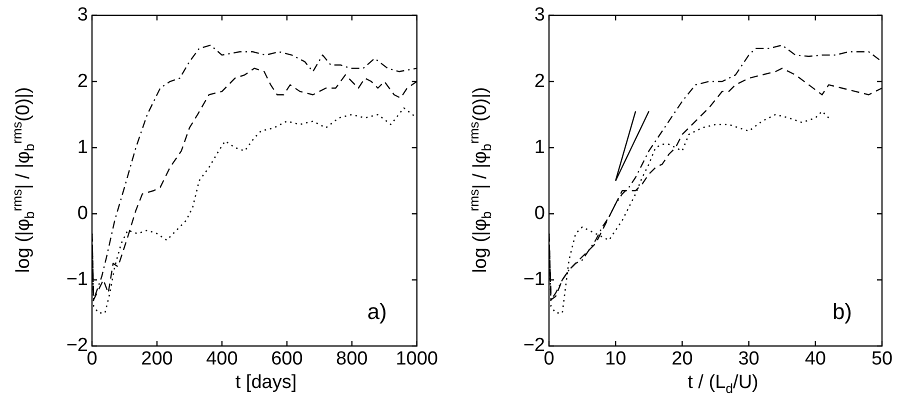 This screenshot has width=899, height=413. I want to click on x-tick-label: 200, so click(157, 359).